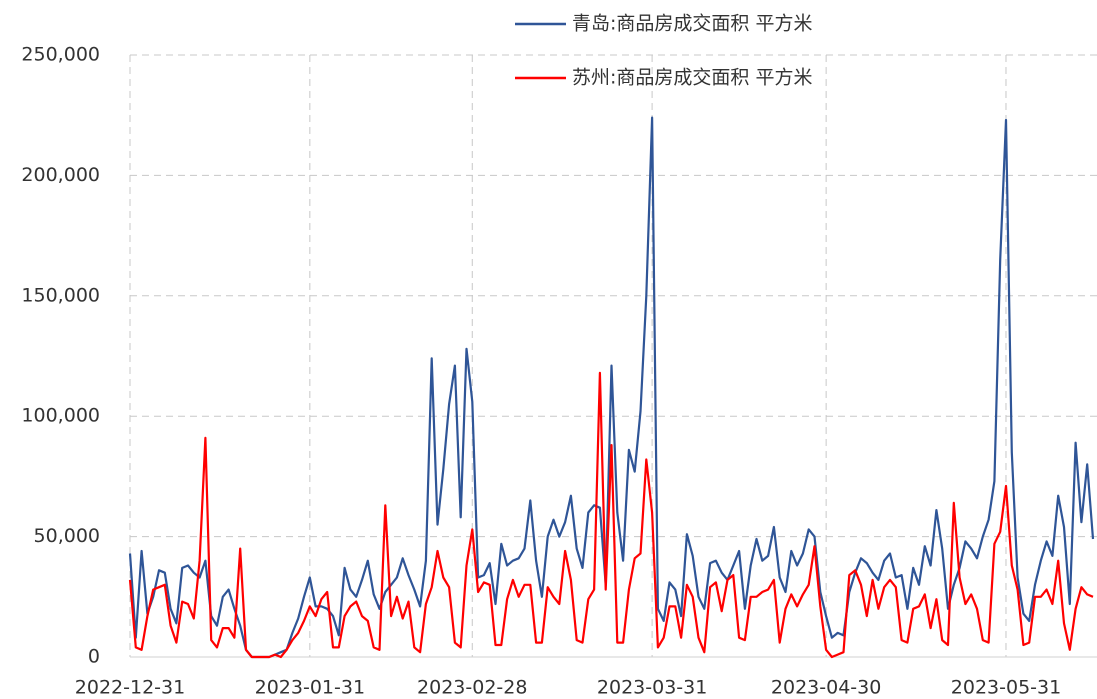  Describe the element at coordinates (60, 416) in the screenshot. I see `y-tick-label: 100,000` at that location.